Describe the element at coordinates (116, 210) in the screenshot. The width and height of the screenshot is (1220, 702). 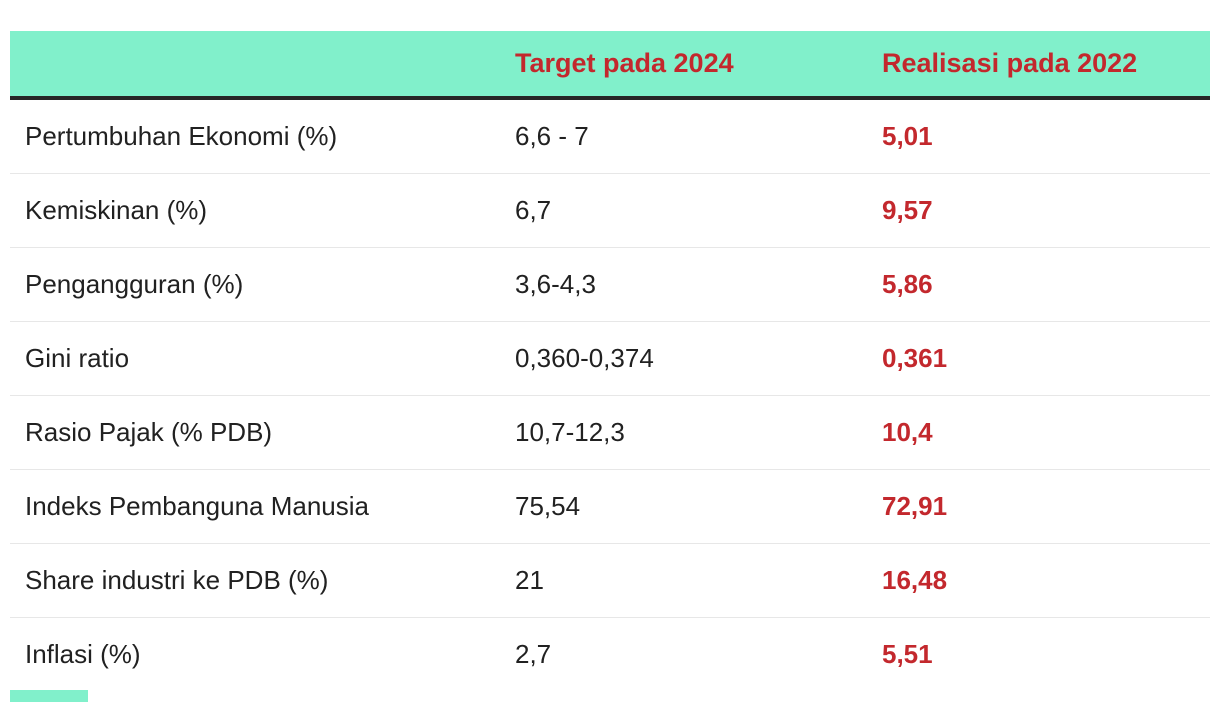
I see `row-label-cell: Kemiskinan (%)` at that location.